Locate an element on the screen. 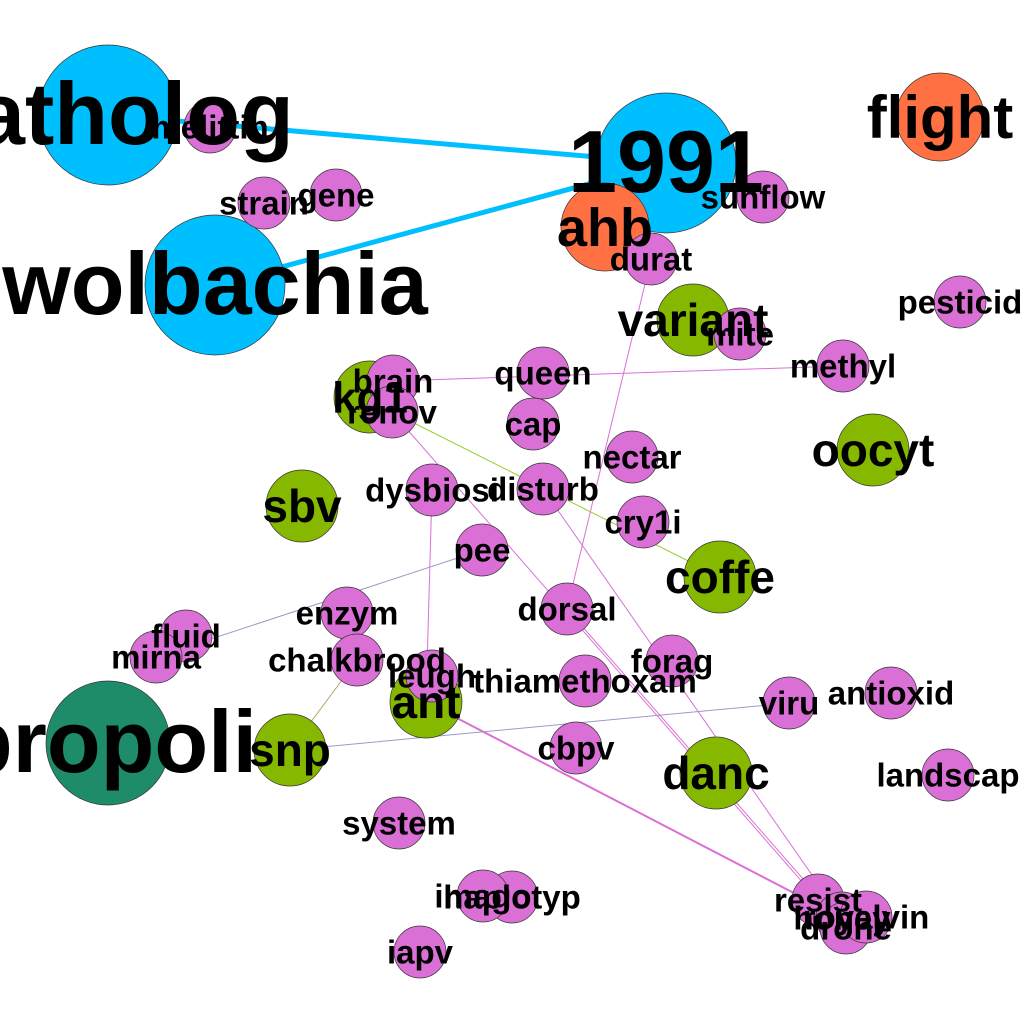 This screenshot has width=1024, height=1024. node-label-forag: forag is located at coordinates (672, 661).